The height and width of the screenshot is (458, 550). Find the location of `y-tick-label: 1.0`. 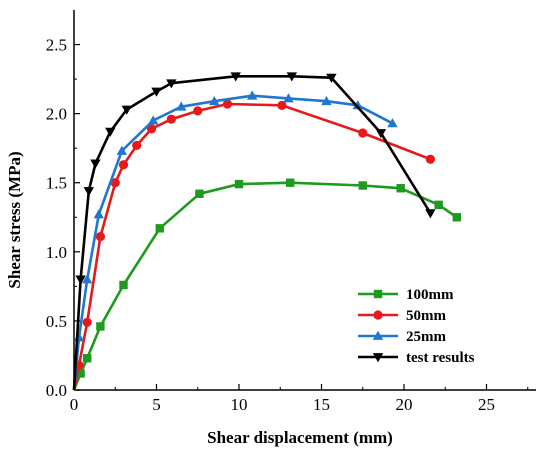

y-tick-label: 1.0 is located at coordinates (56, 252).